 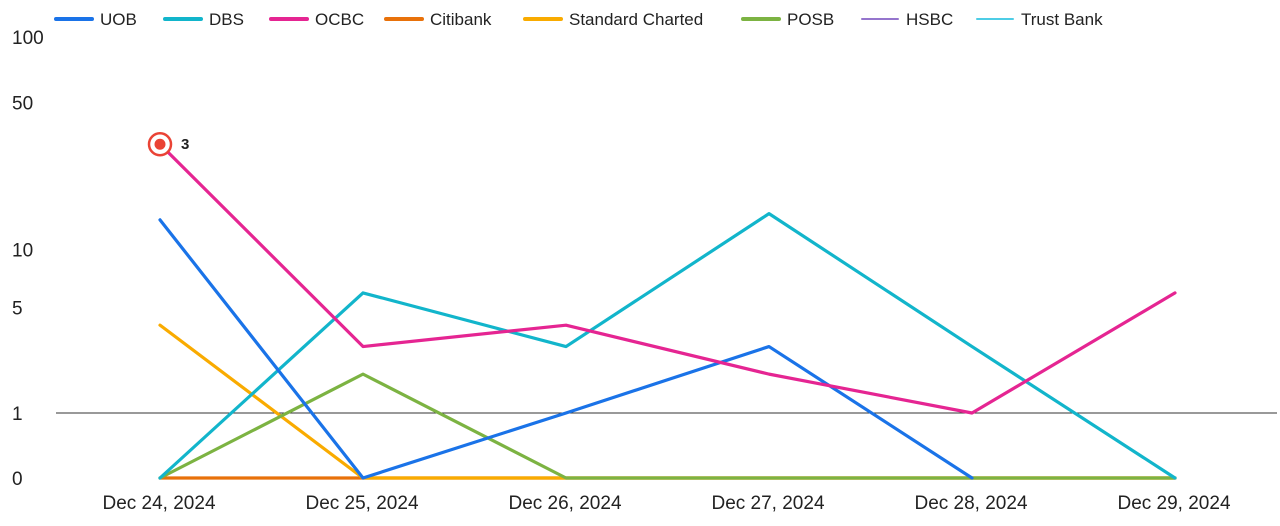 I want to click on y-axis: 0 1 5 10 50 100, so click(x=28, y=259).